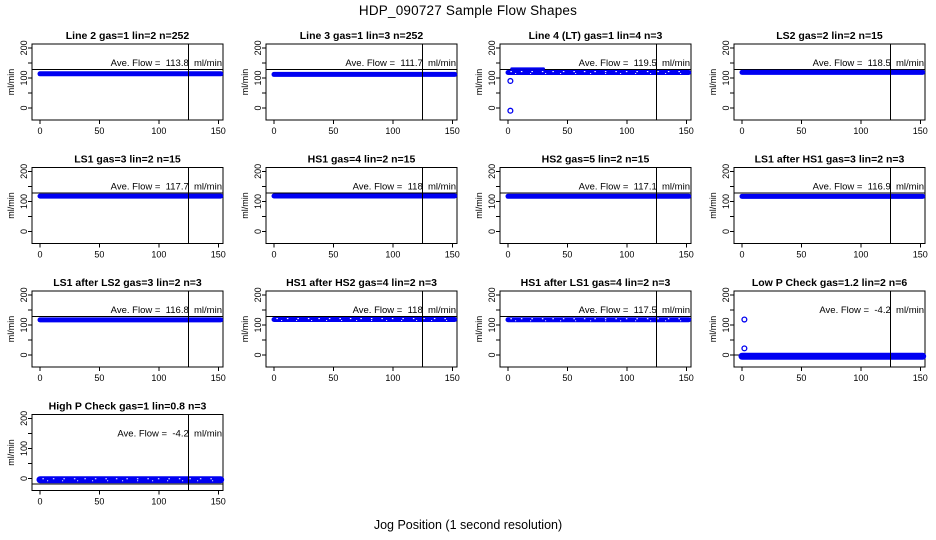 This screenshot has height=540, width=936. Describe the element at coordinates (128, 36) in the screenshot. I see `subplot-title: Line 2 gas=1 lin=2 n=252` at that location.